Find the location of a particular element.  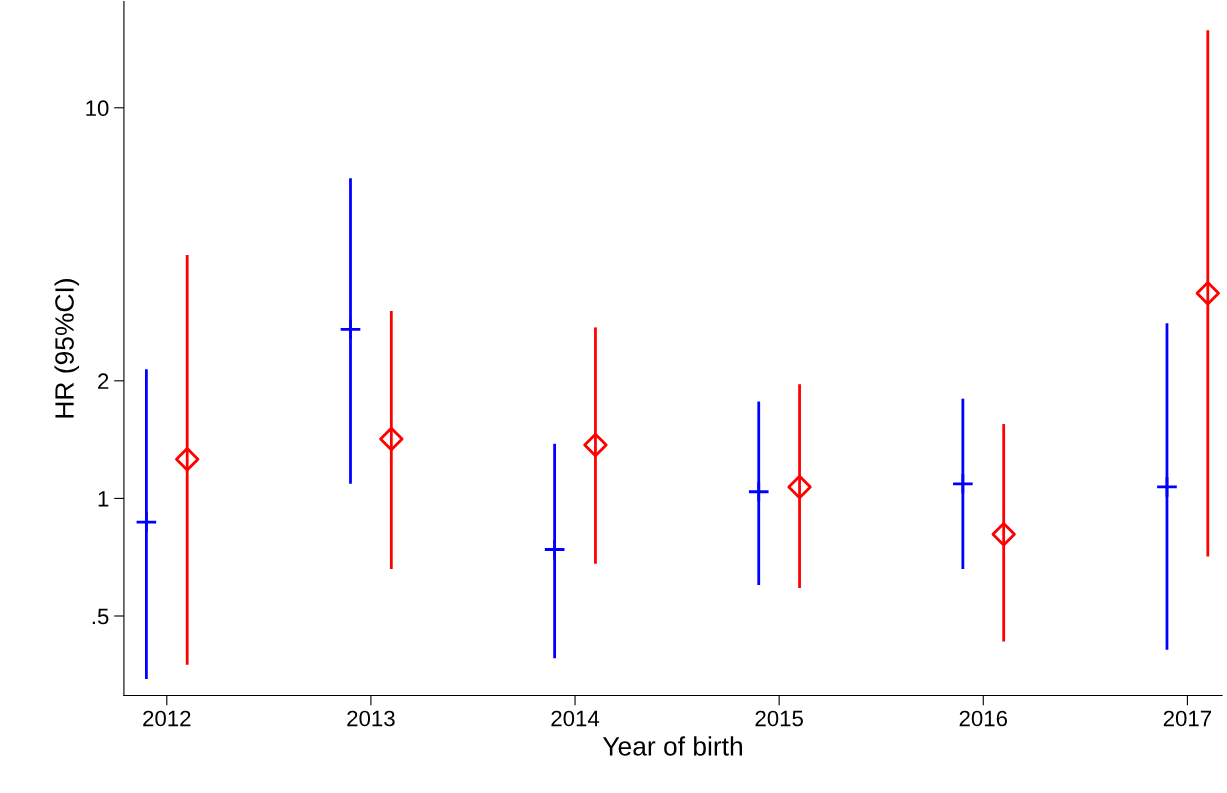

y-tick-label: 10 is located at coordinates (97, 108).